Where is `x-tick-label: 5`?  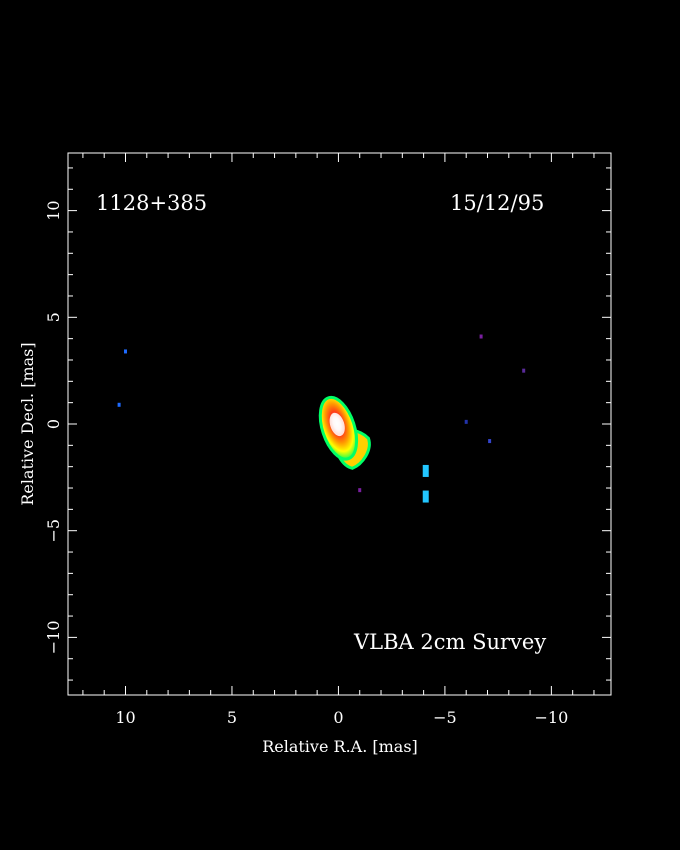
x-tick-label: 5 is located at coordinates (232, 717).